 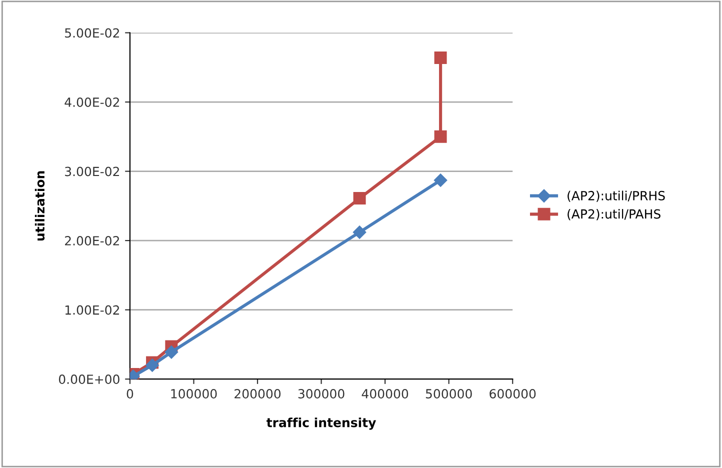 What do you see at coordinates (130, 393) in the screenshot?
I see `x-tick-label: 0` at bounding box center [130, 393].